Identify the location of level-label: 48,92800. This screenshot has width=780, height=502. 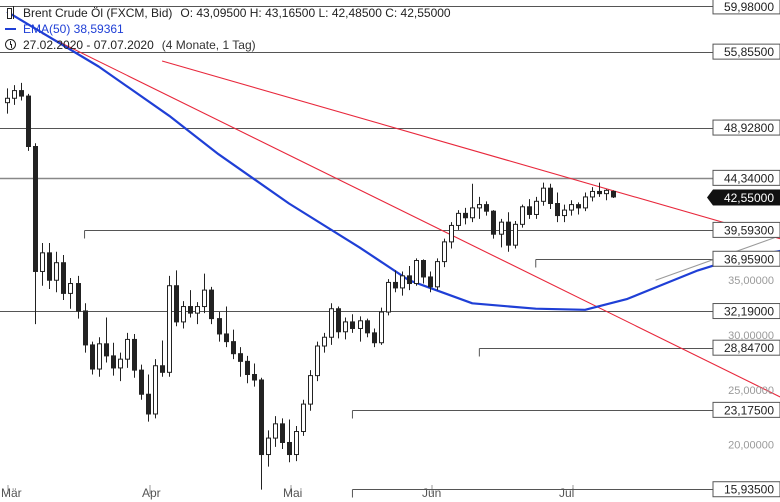
(749, 128).